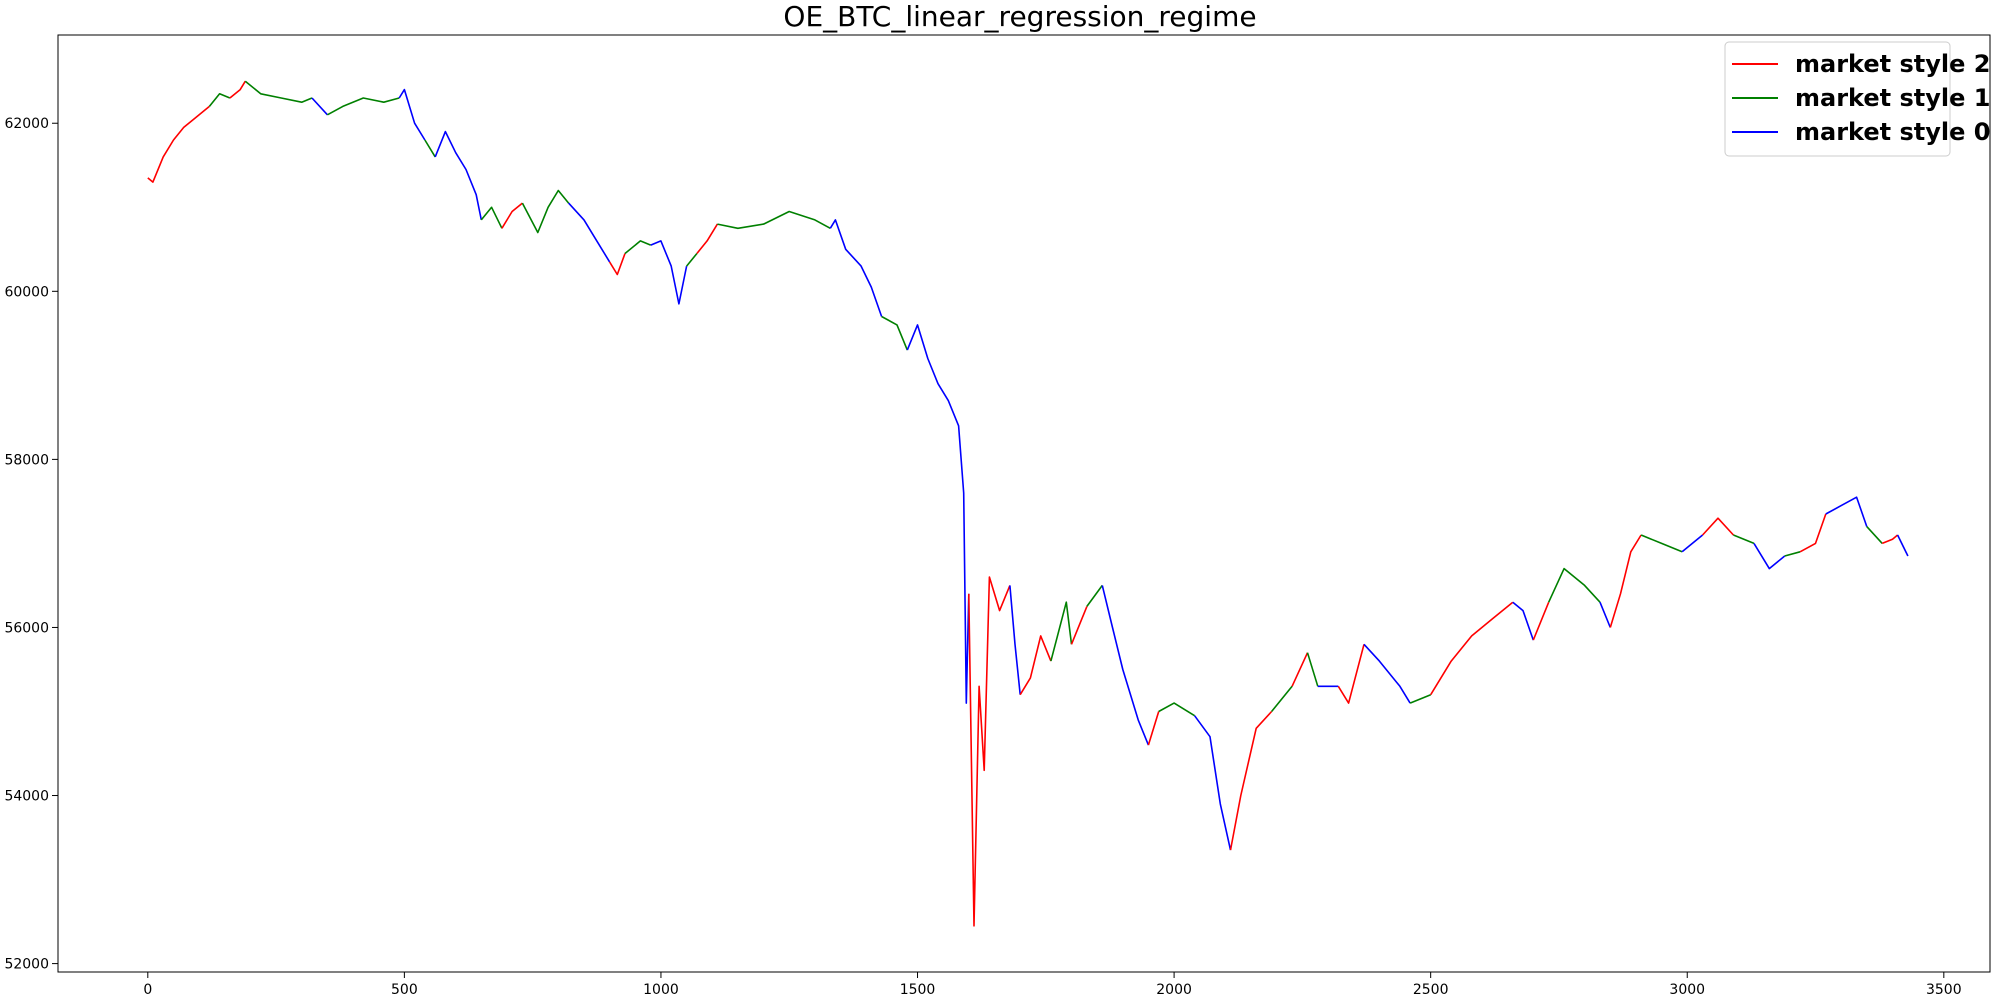  I want to click on y-tick-label: 54000, so click(26, 797).